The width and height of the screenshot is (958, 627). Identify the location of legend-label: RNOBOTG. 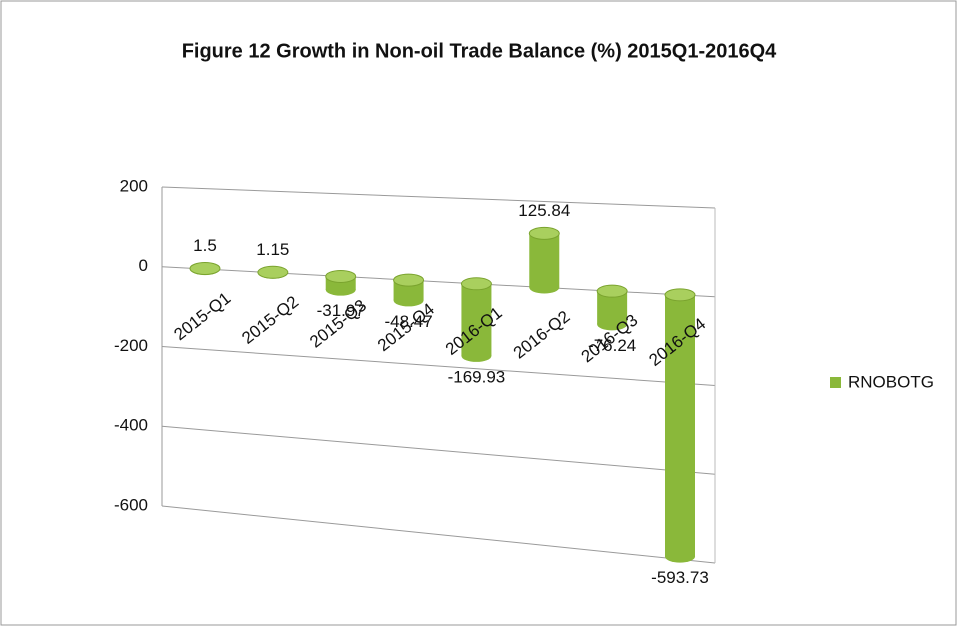
(891, 381).